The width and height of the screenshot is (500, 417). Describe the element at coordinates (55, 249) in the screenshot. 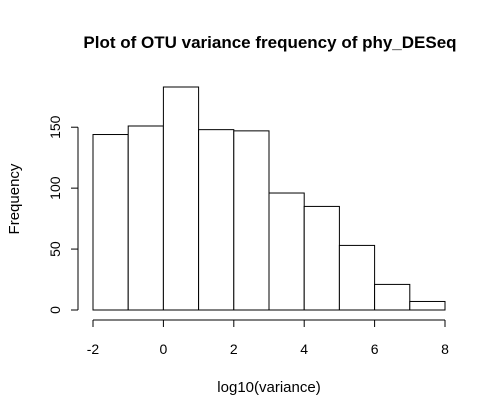

I see `y-tick-label-1: 50` at that location.